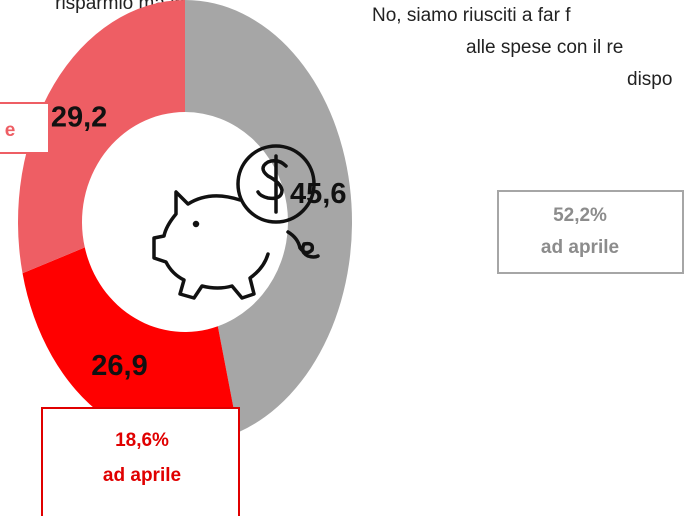  I want to click on right-note: dispo, so click(649, 79).